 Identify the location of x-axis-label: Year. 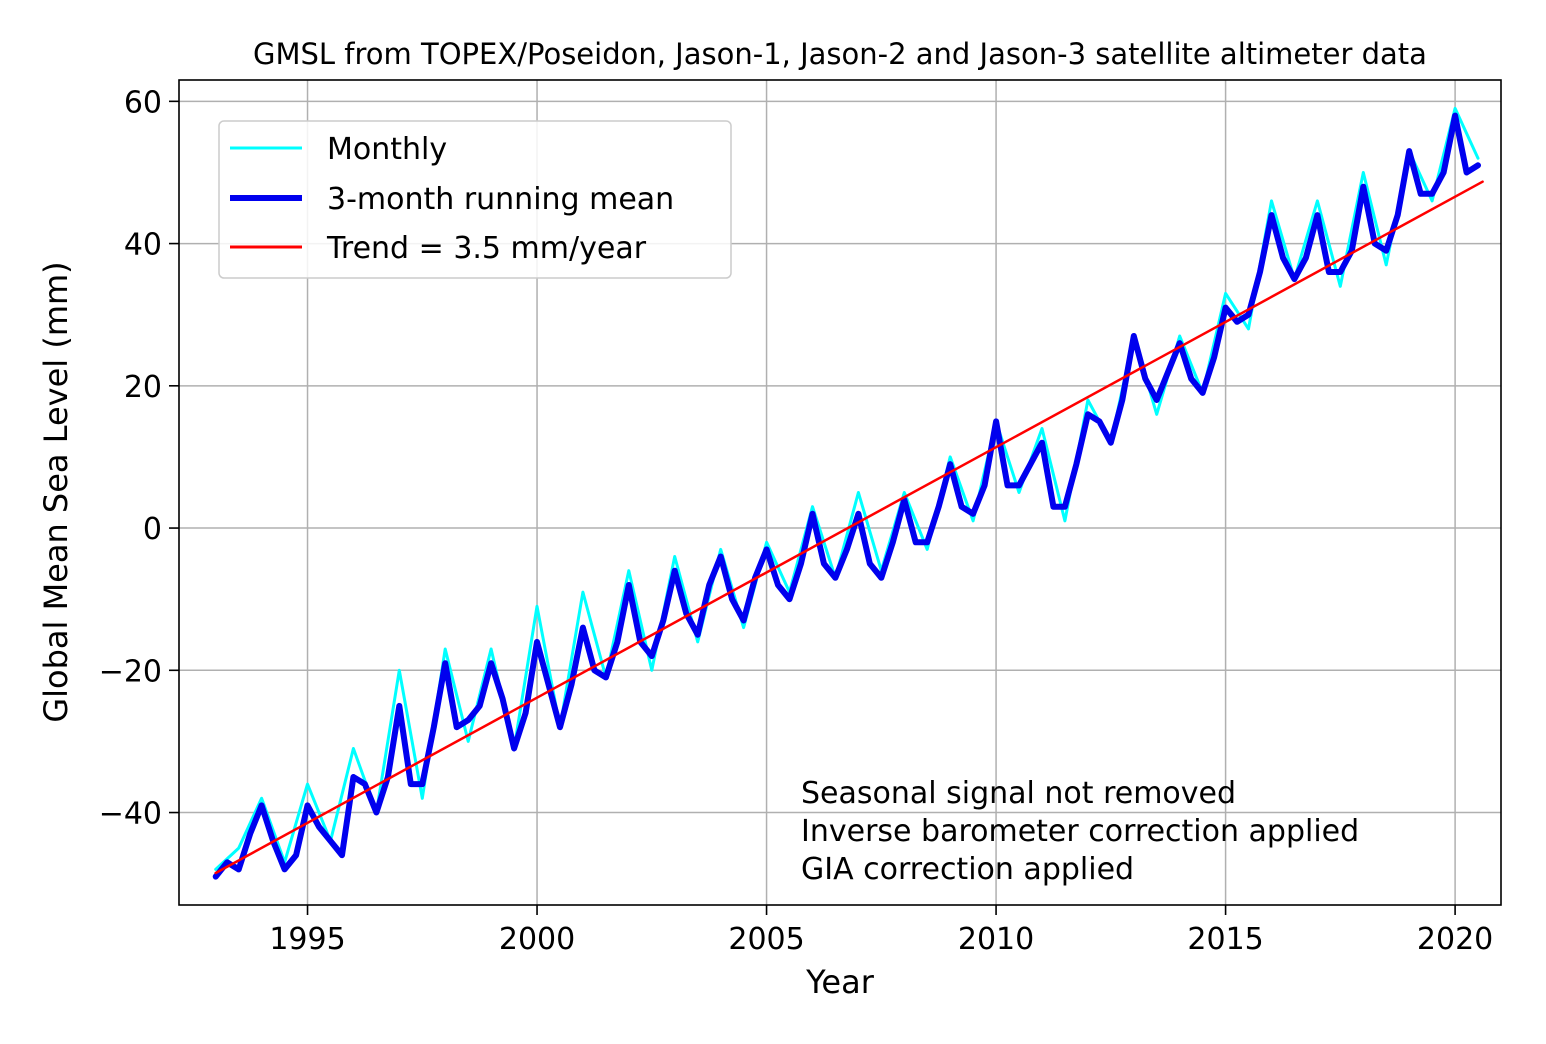
(840, 982).